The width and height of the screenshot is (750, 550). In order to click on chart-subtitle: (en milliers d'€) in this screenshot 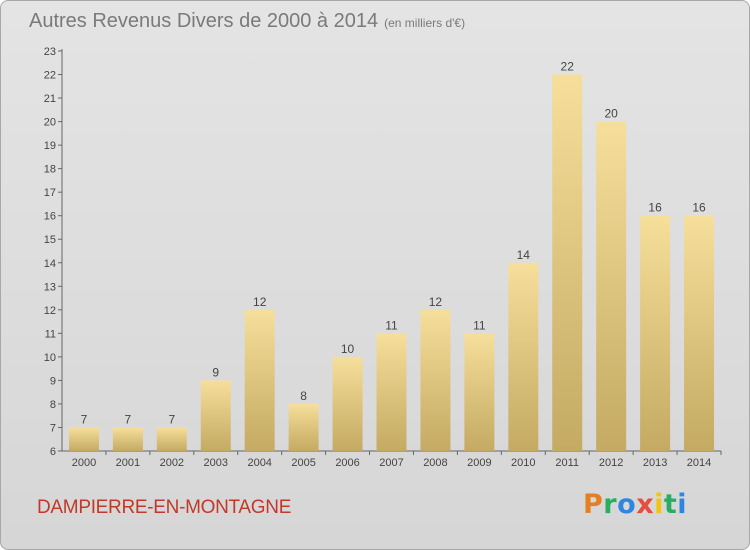, I will do `click(425, 23)`.